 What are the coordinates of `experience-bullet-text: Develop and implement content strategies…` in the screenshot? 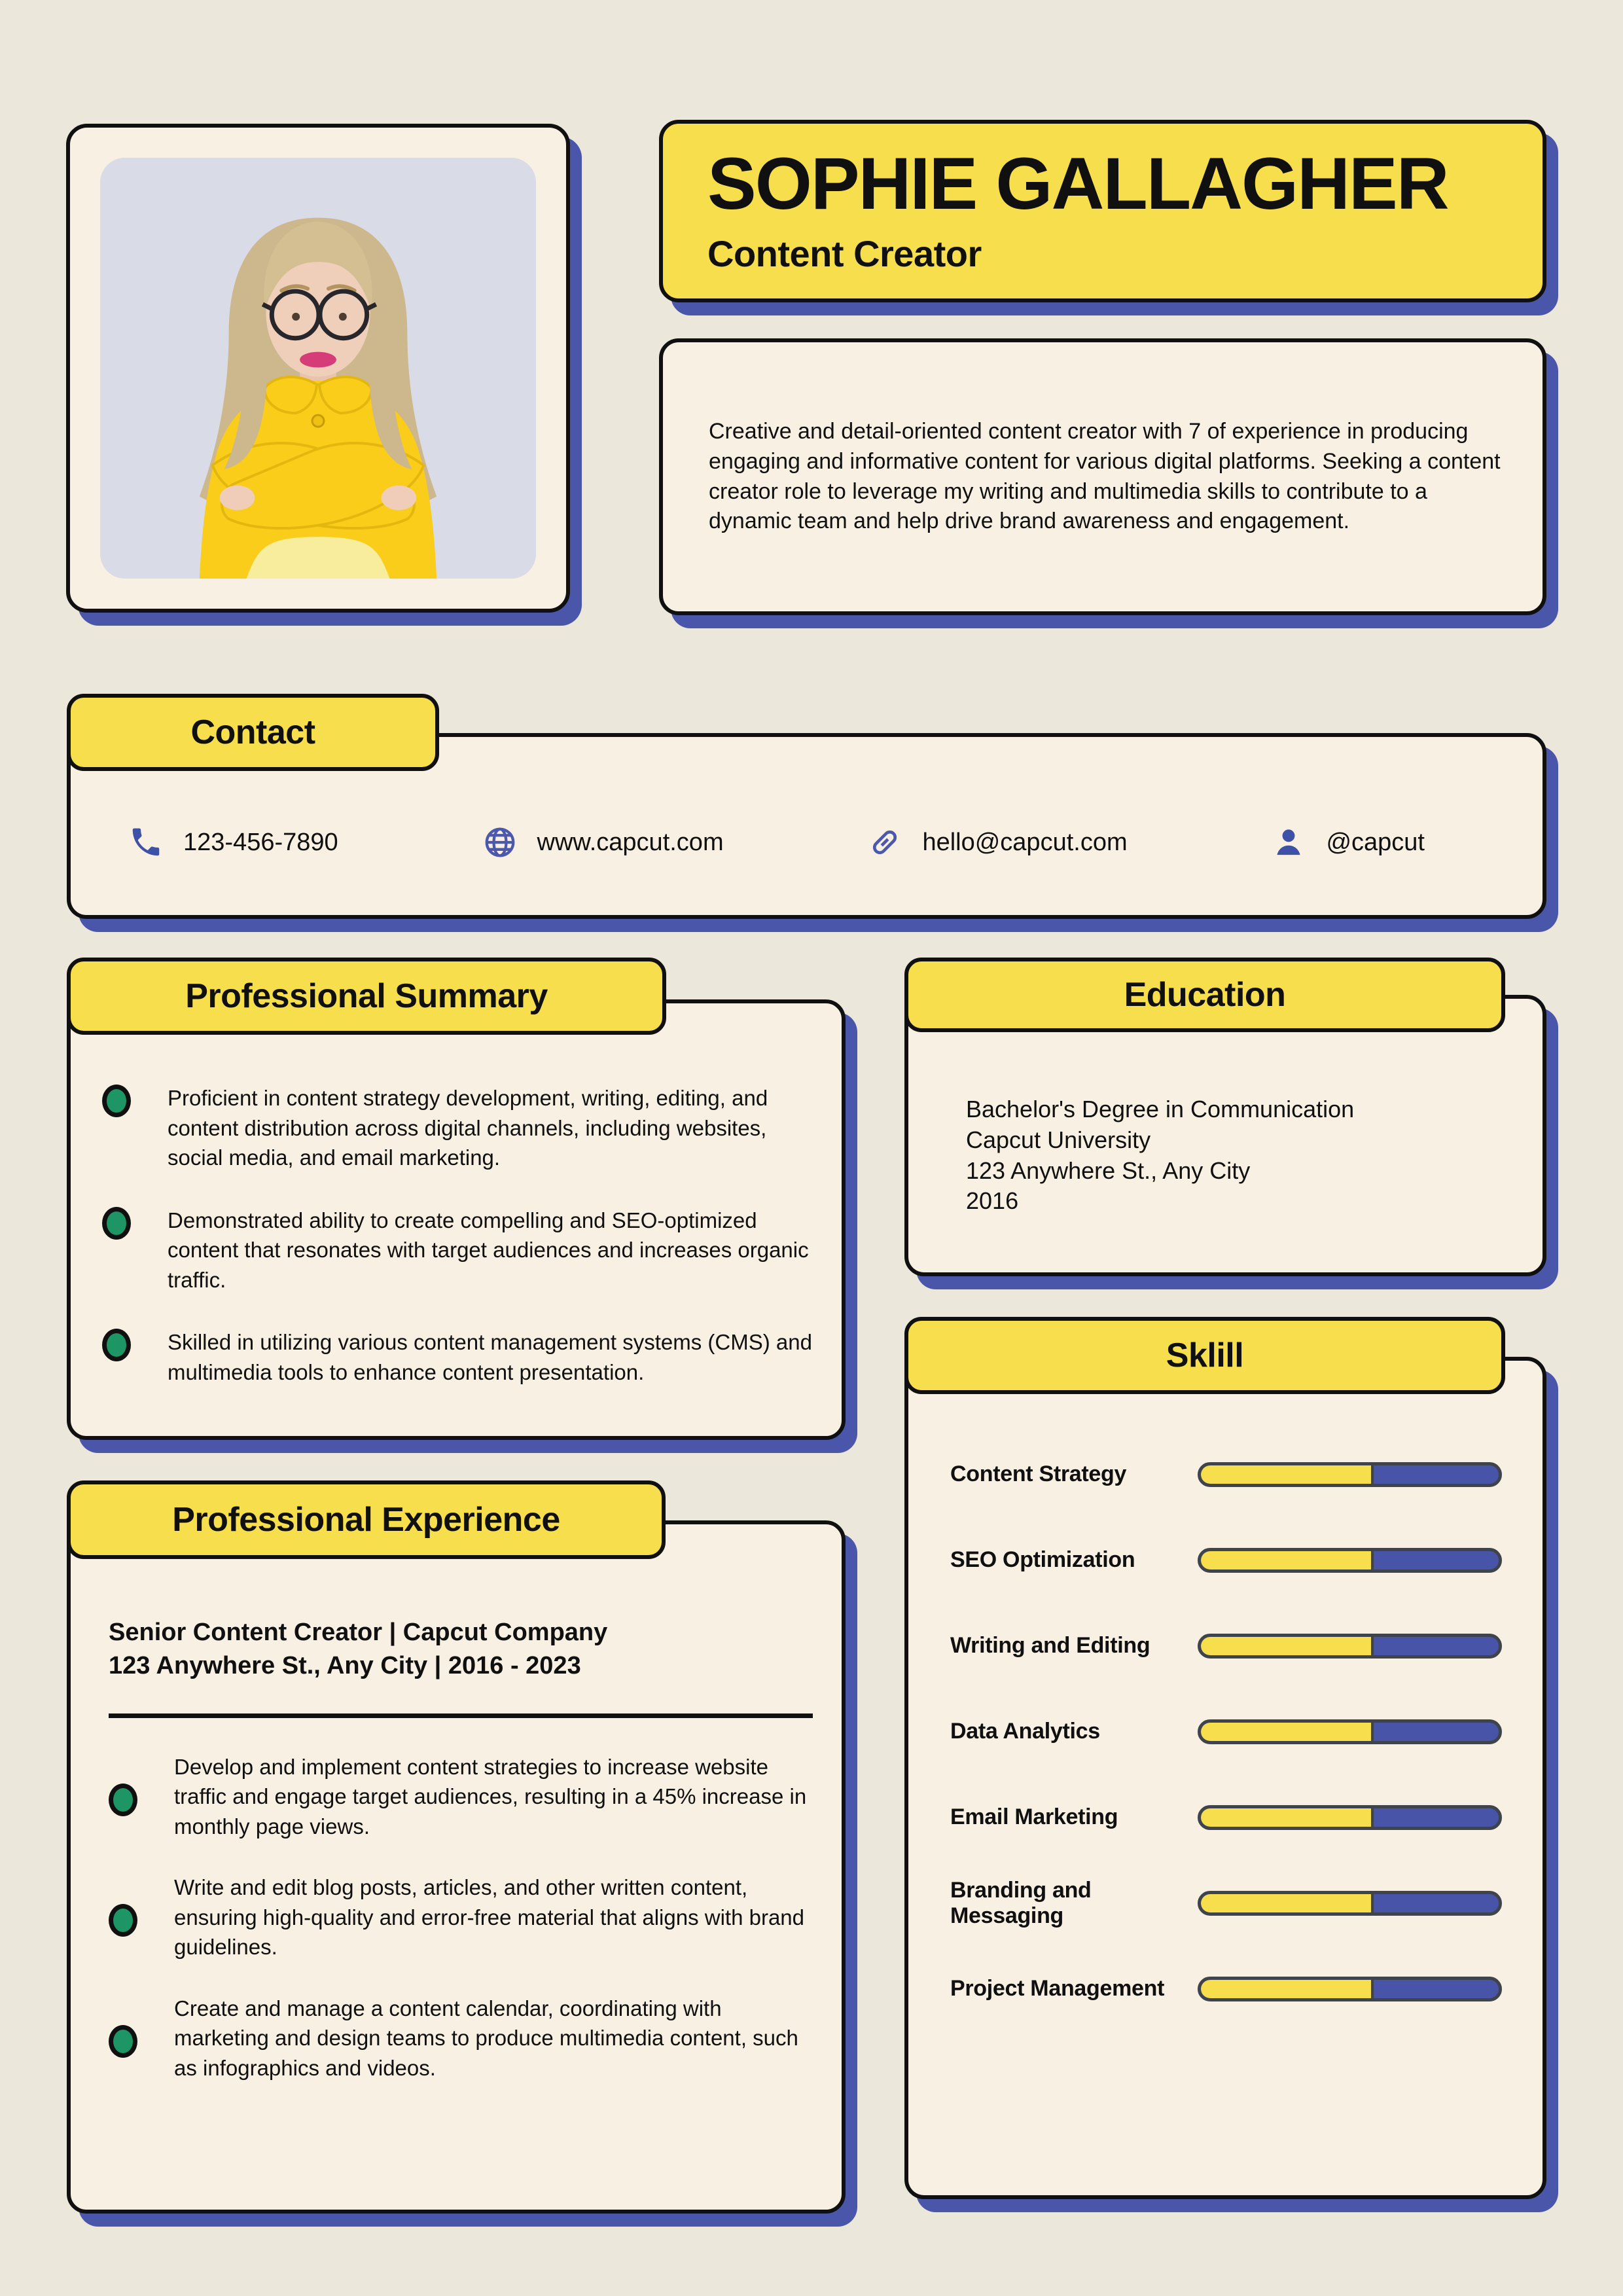 It's located at (490, 1796).